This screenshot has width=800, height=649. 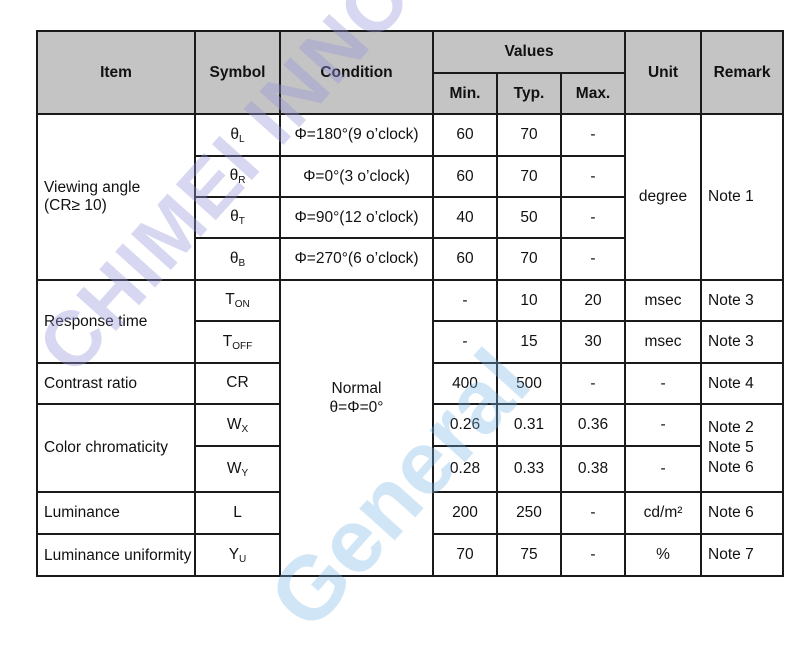 What do you see at coordinates (529, 383) in the screenshot?
I see `typ-value: 500` at bounding box center [529, 383].